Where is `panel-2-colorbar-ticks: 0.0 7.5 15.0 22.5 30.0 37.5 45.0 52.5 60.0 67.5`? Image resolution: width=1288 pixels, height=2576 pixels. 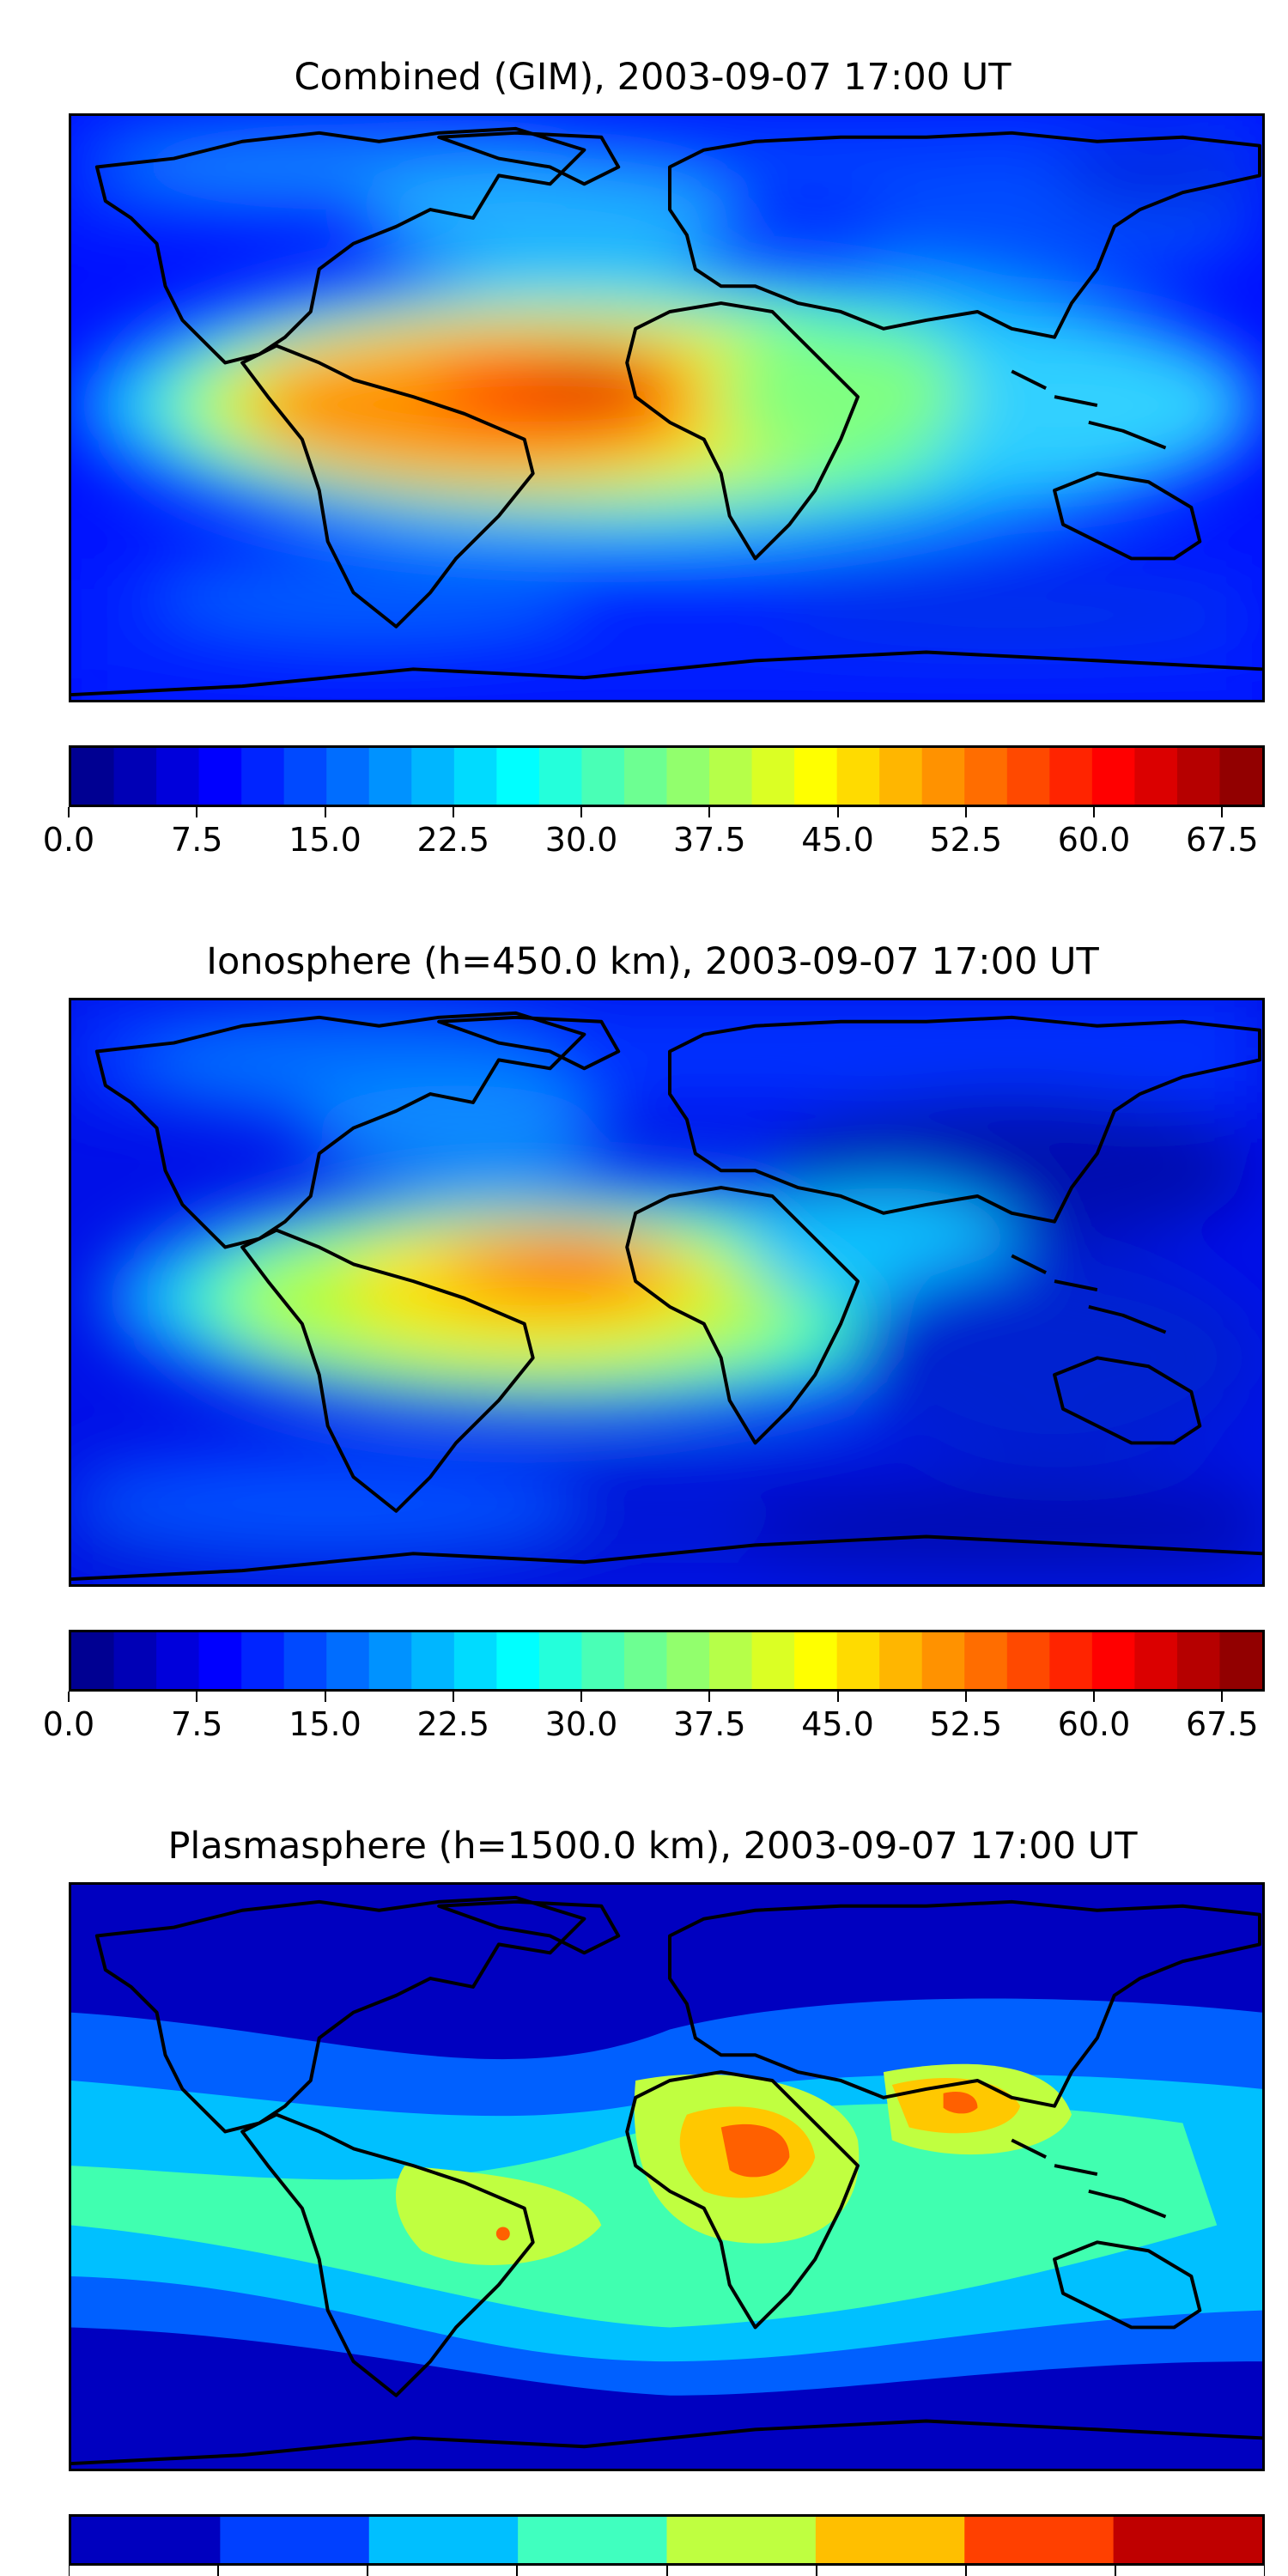 panel-2-colorbar-ticks: 0.0 7.5 15.0 22.5 30.0 37.5 45.0 52.5 60.0 67.5 is located at coordinates (654, 1718).